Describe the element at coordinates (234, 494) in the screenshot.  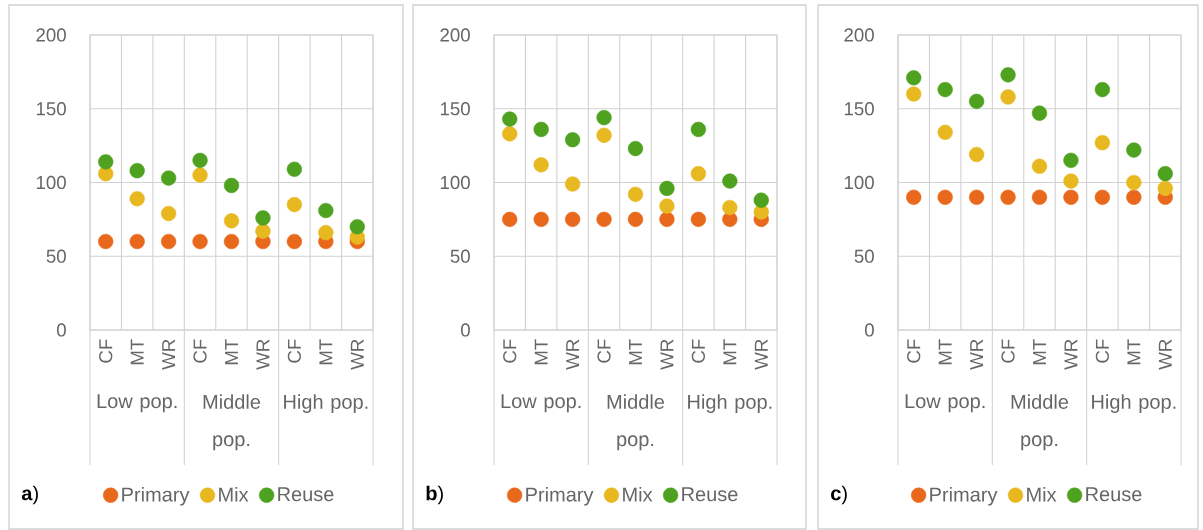
I see `legend-label: Mix` at that location.